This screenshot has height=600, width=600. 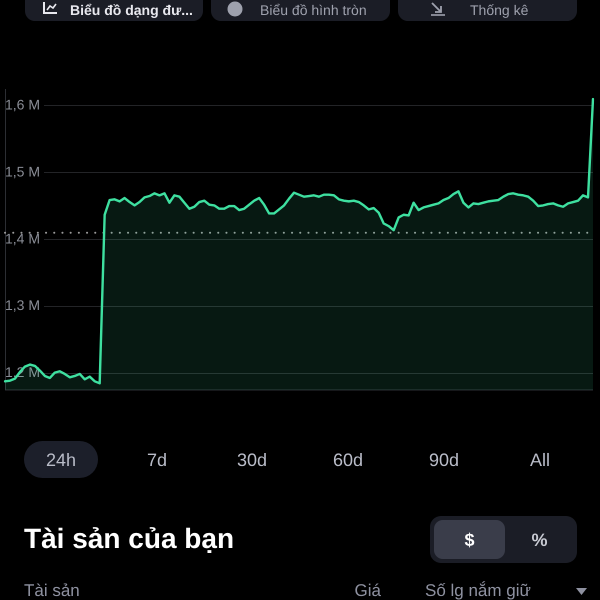 What do you see at coordinates (22, 305) in the screenshot?
I see `y-tick-label: 1,3 M` at bounding box center [22, 305].